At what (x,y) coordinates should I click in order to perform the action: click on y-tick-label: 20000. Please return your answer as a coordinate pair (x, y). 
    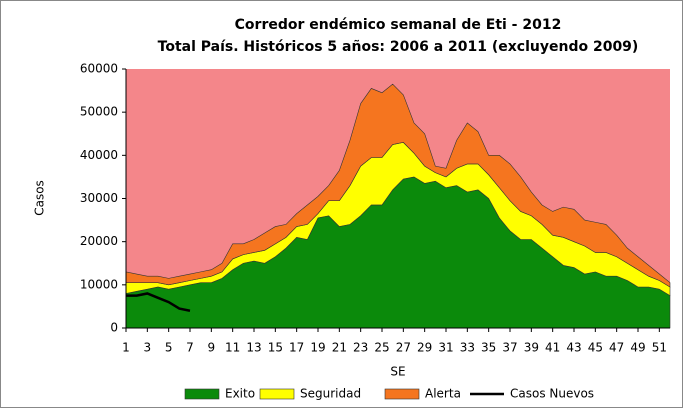
    Looking at the image, I should click on (99, 241).